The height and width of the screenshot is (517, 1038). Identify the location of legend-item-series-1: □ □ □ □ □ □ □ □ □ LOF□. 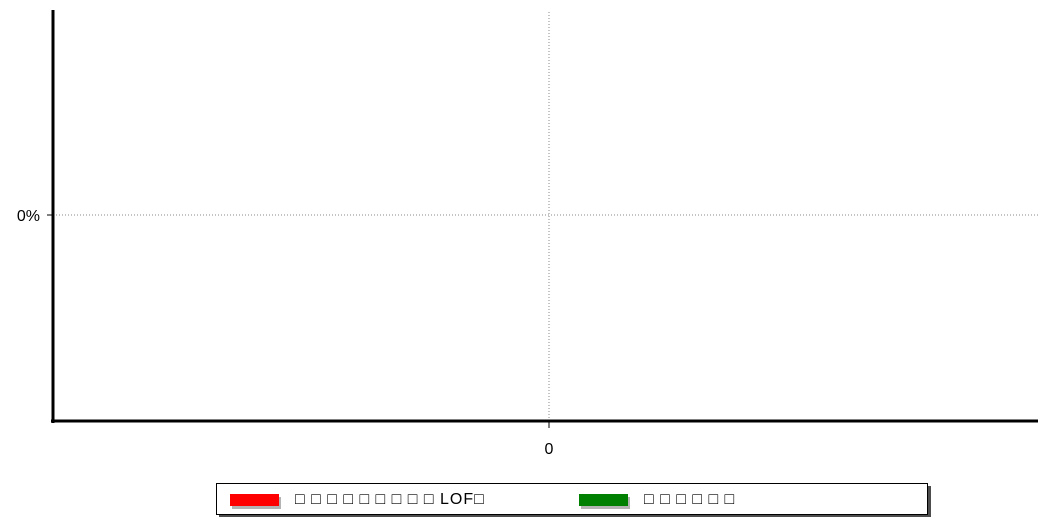
(357, 500).